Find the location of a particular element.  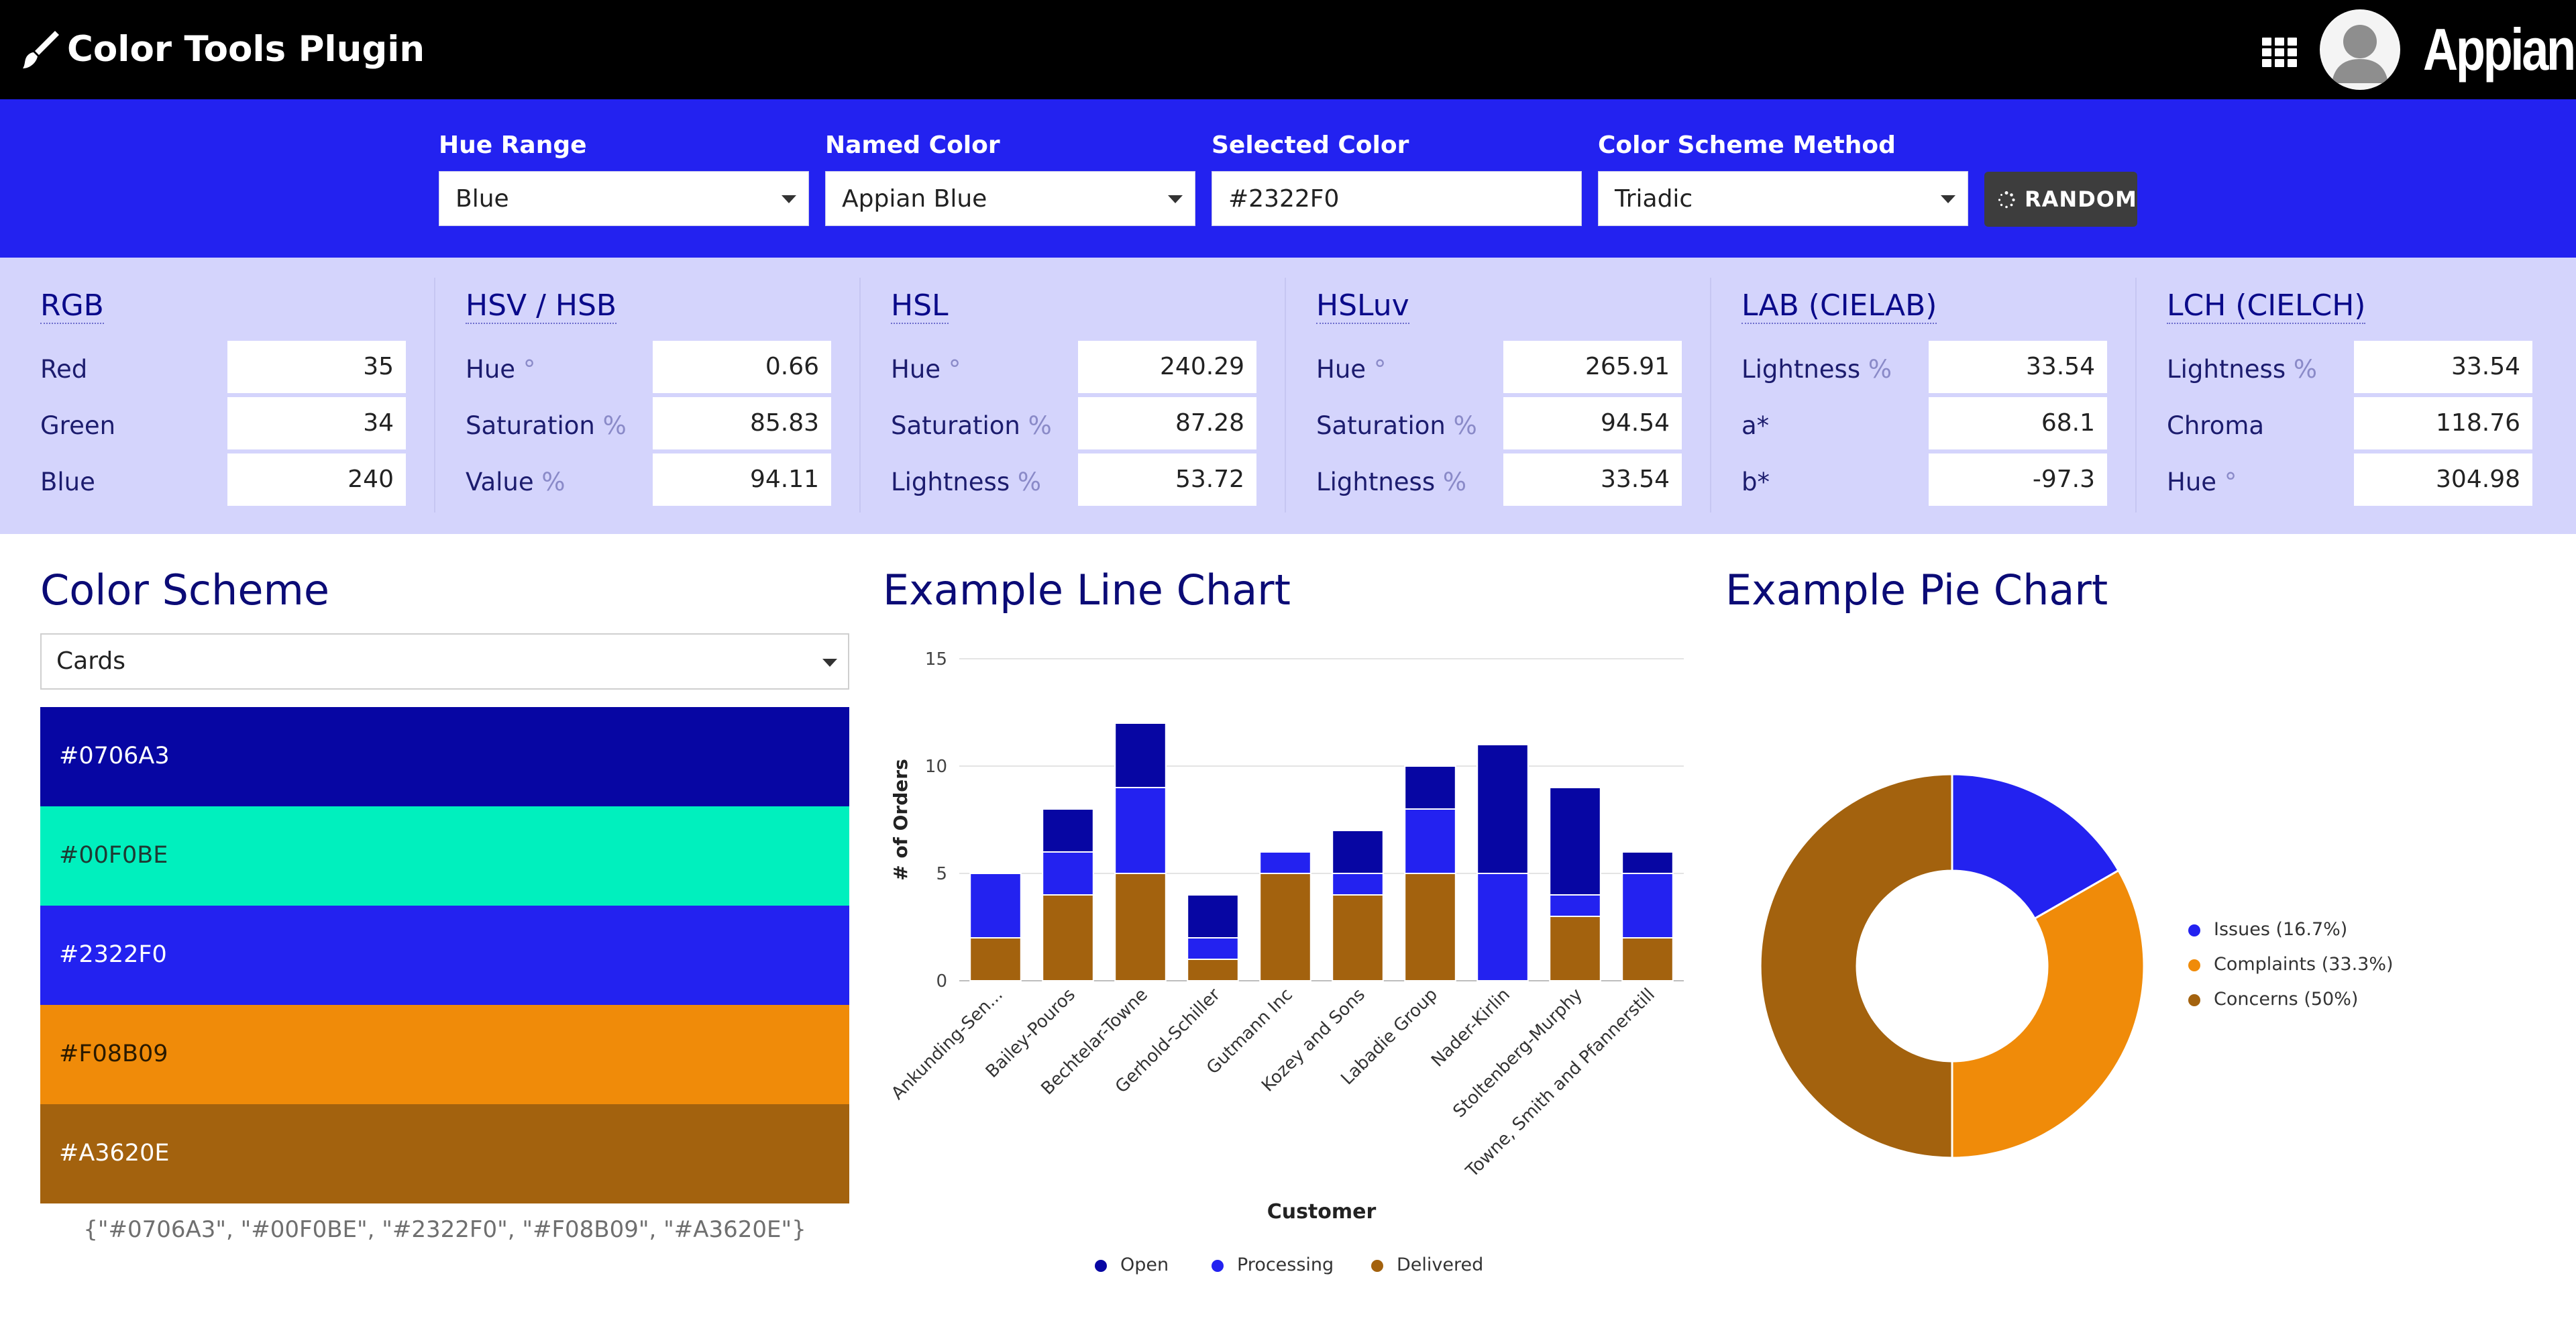

value-row: Saturation % 94.54 is located at coordinates (1499, 423).